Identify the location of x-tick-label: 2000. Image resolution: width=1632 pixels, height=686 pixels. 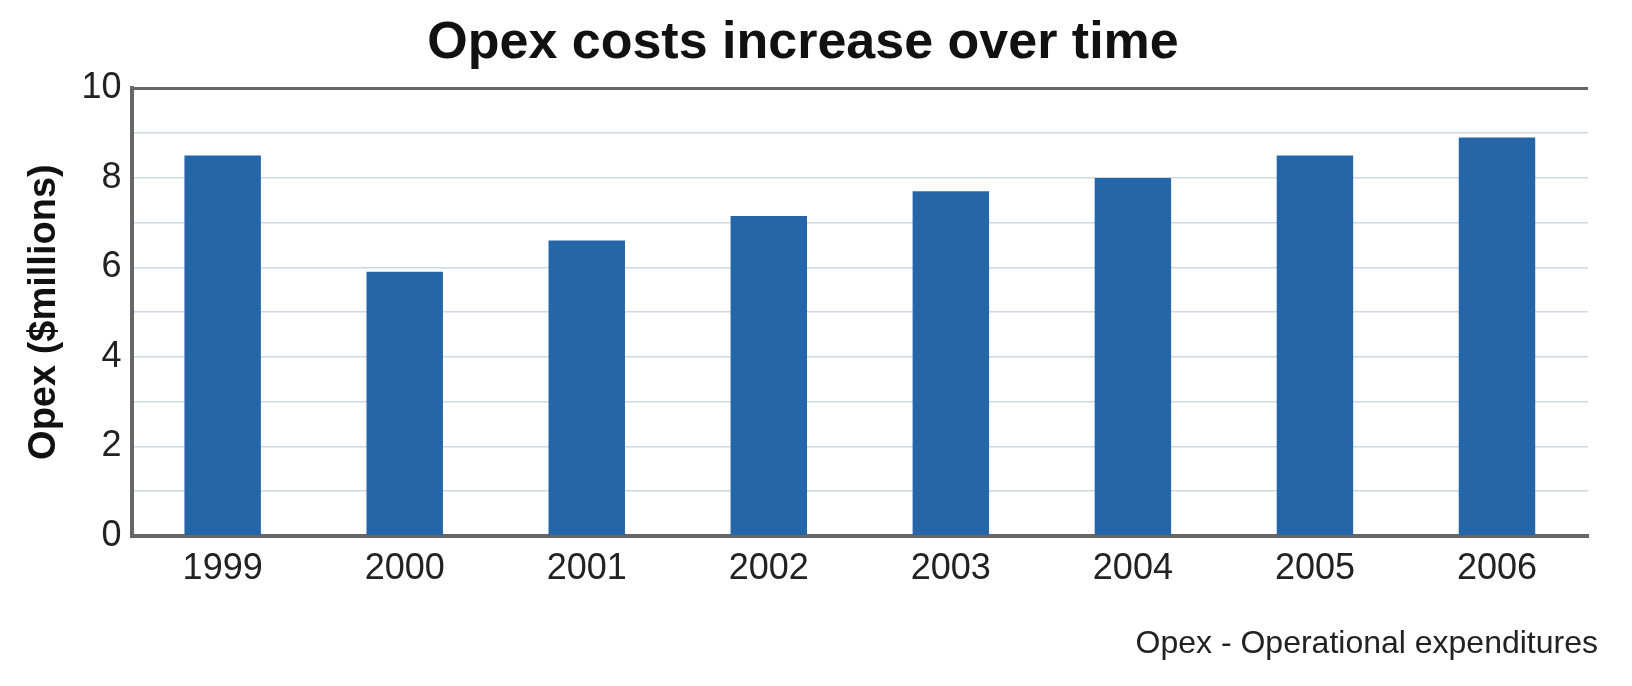
(404, 567).